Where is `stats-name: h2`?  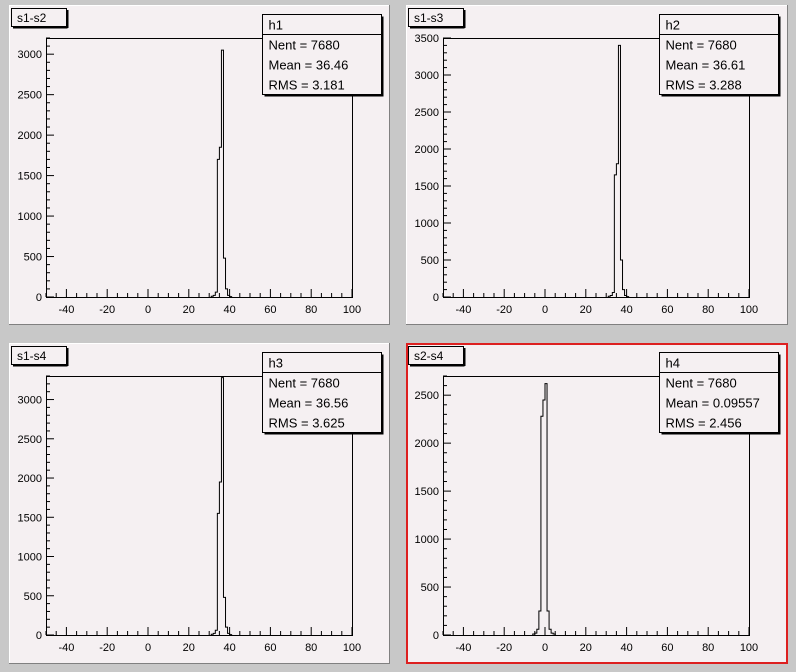
stats-name: h2 is located at coordinates (673, 25).